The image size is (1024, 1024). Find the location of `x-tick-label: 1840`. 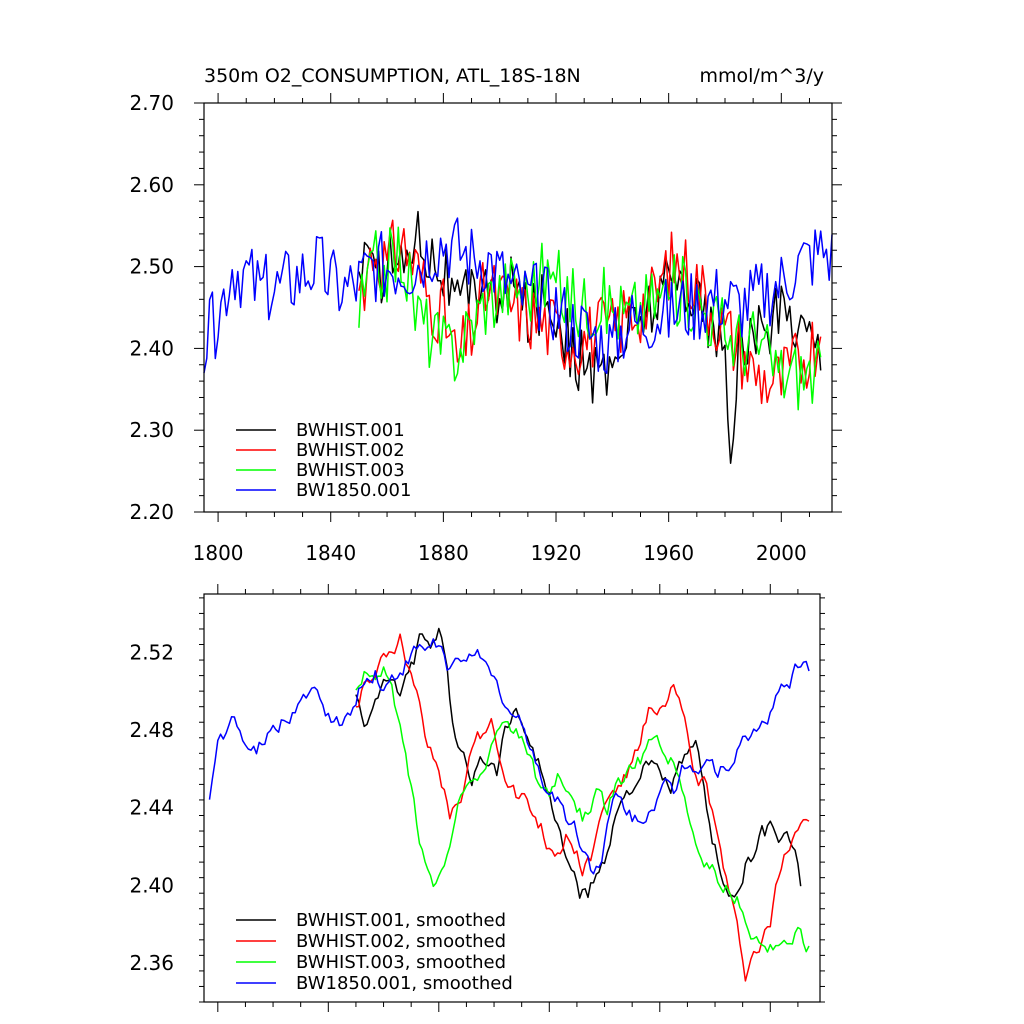

x-tick-label: 1840 is located at coordinates (330, 553).